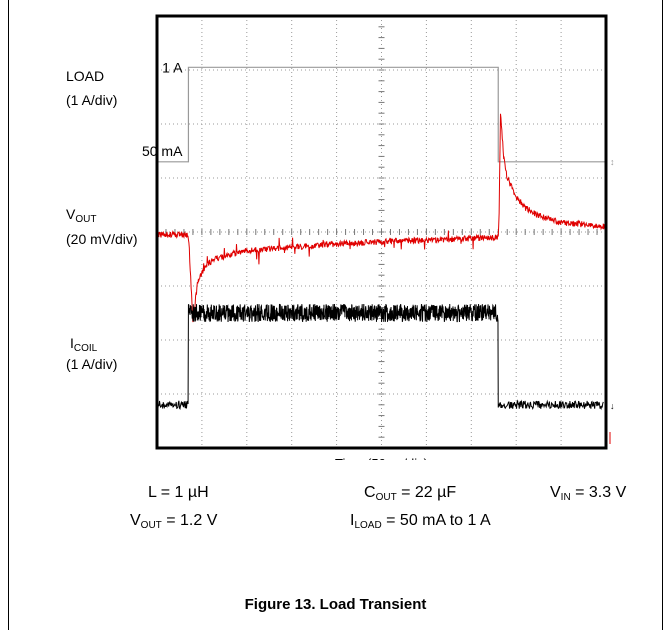  I want to click on cout-value: = 22 µF, so click(426, 492).